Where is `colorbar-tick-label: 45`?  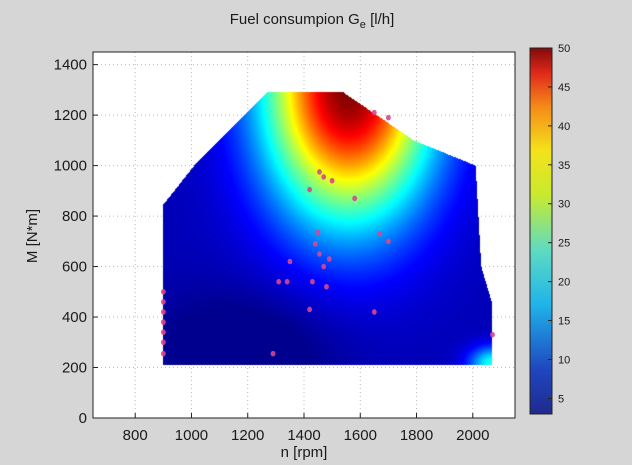 colorbar-tick-label: 45 is located at coordinates (564, 88).